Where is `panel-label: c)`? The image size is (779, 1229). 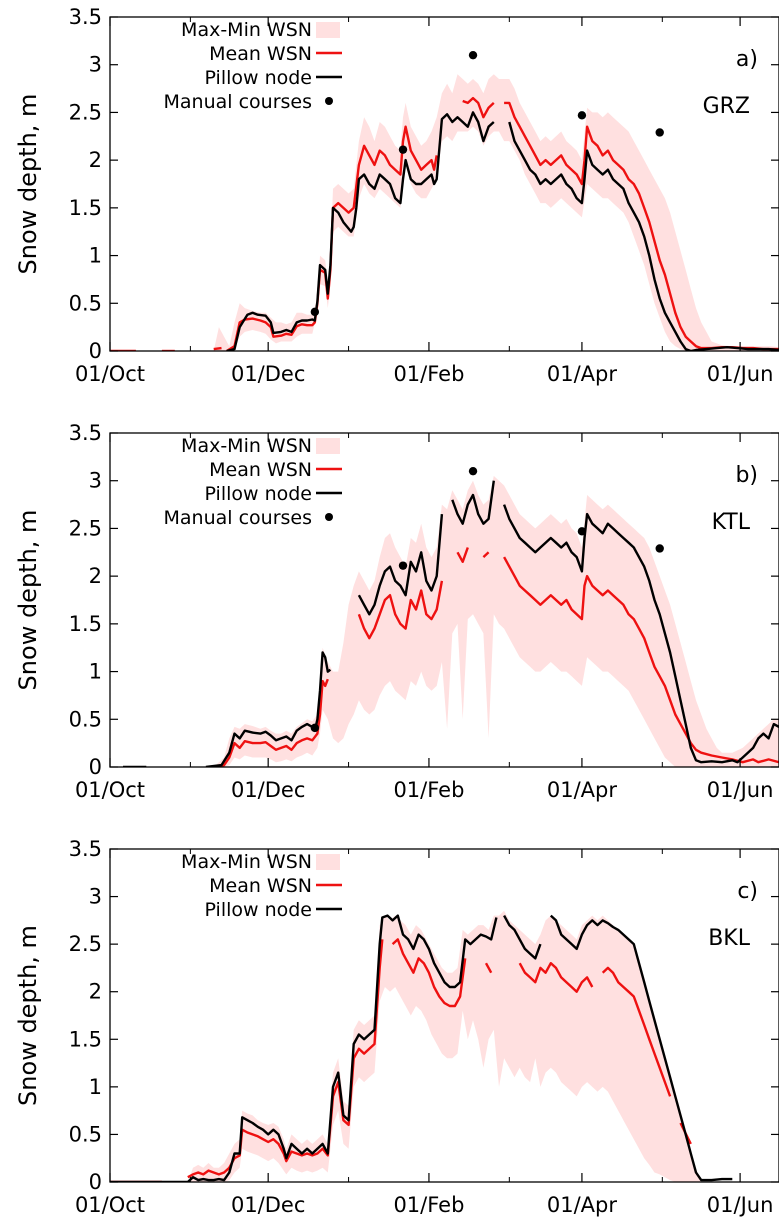
panel-label: c) is located at coordinates (747, 891).